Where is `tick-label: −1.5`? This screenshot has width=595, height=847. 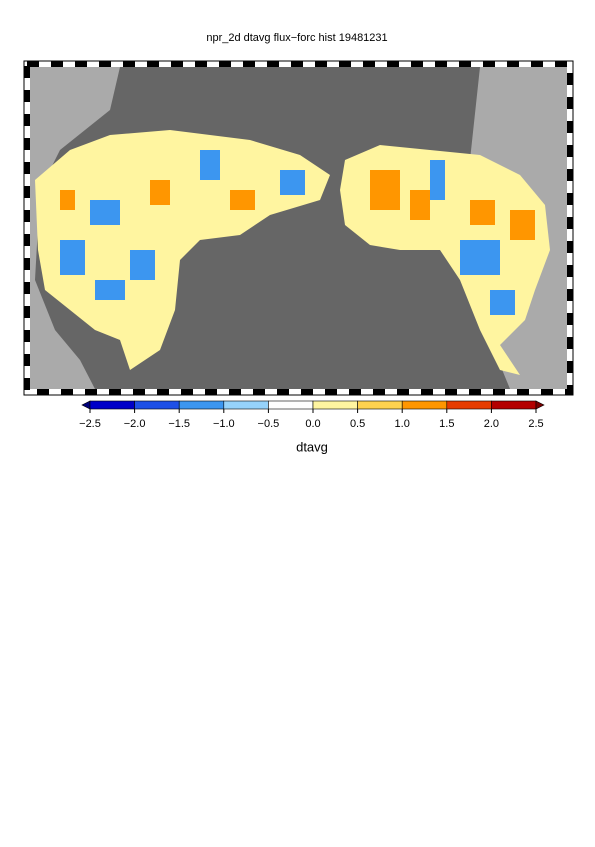
tick-label: −1.5 is located at coordinates (179, 424).